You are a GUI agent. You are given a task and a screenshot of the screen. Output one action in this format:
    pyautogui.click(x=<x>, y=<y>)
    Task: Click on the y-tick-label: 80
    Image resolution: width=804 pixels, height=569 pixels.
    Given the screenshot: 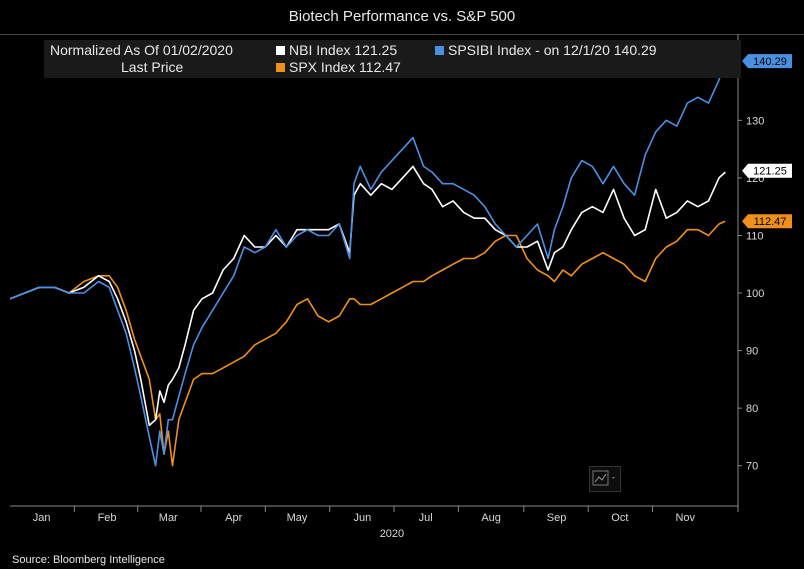 What is the action you would take?
    pyautogui.click(x=752, y=409)
    